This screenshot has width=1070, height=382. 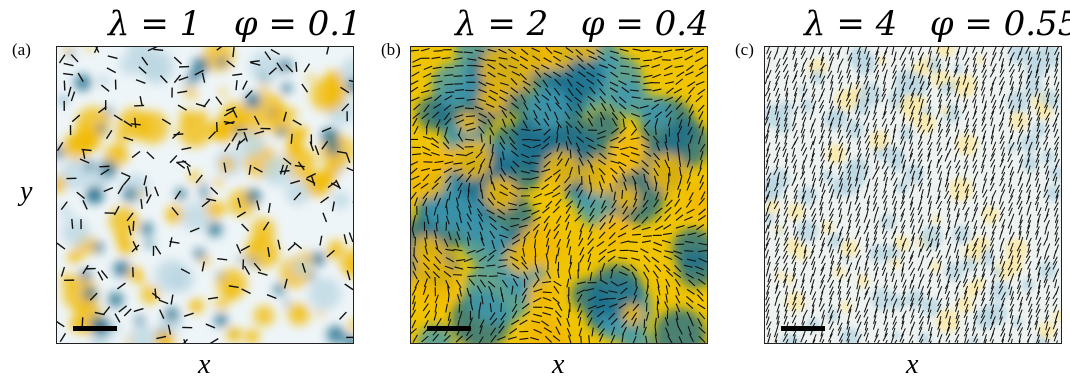 What do you see at coordinates (558, 364) in the screenshot?
I see `panel-b-x-label: x` at bounding box center [558, 364].